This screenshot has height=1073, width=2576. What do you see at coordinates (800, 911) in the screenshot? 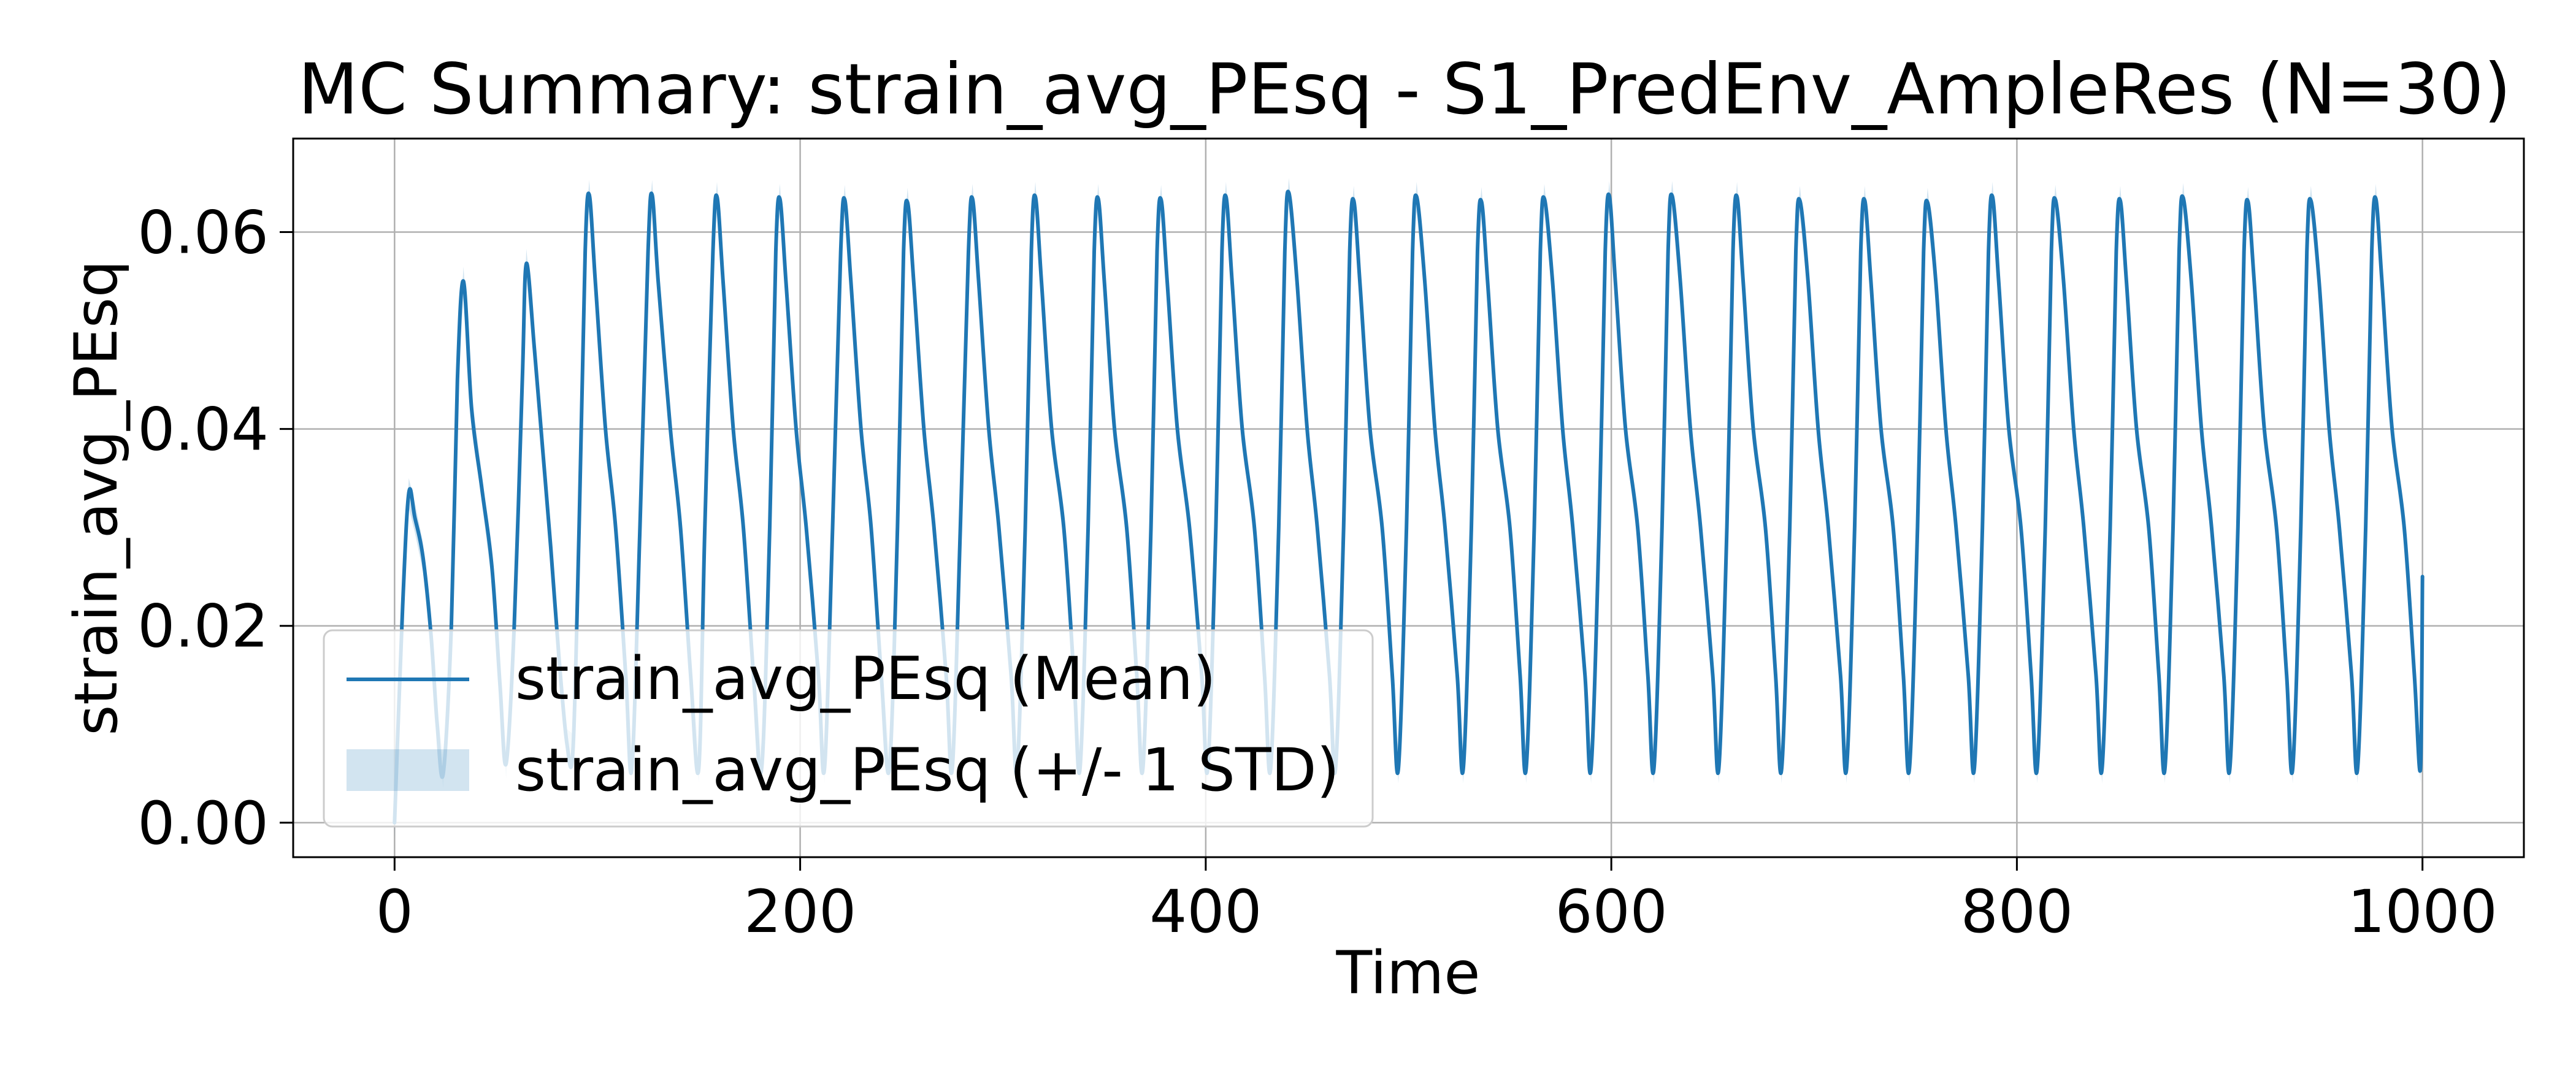
I see `x-tick-label: 200` at bounding box center [800, 911].